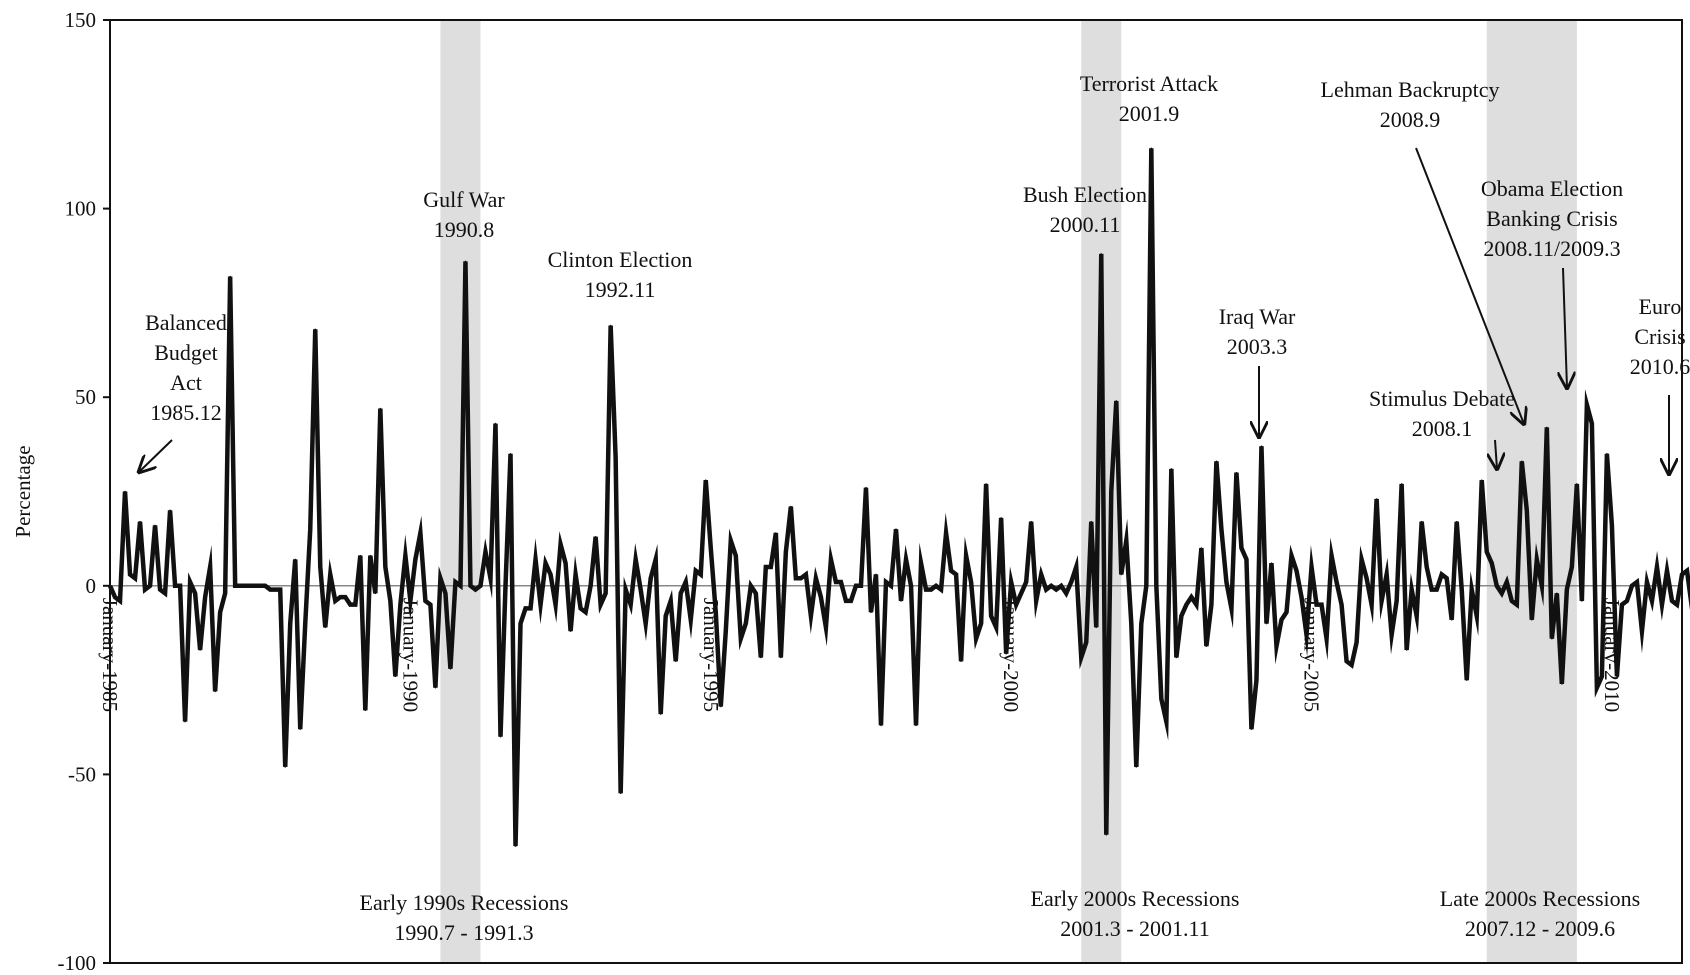 Image resolution: width=1690 pixels, height=975 pixels. I want to click on recession-period: 2007.12 - 2009.6, so click(1540, 928).